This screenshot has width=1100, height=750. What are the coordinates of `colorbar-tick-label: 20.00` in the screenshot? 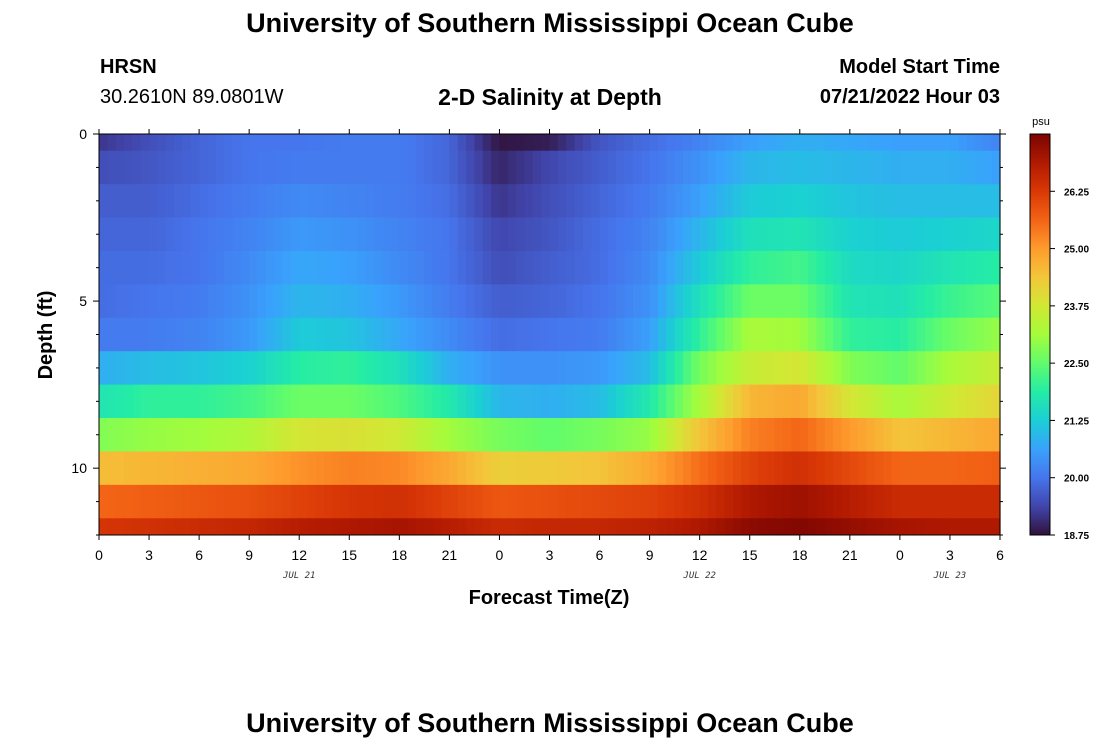 It's located at (1076, 479).